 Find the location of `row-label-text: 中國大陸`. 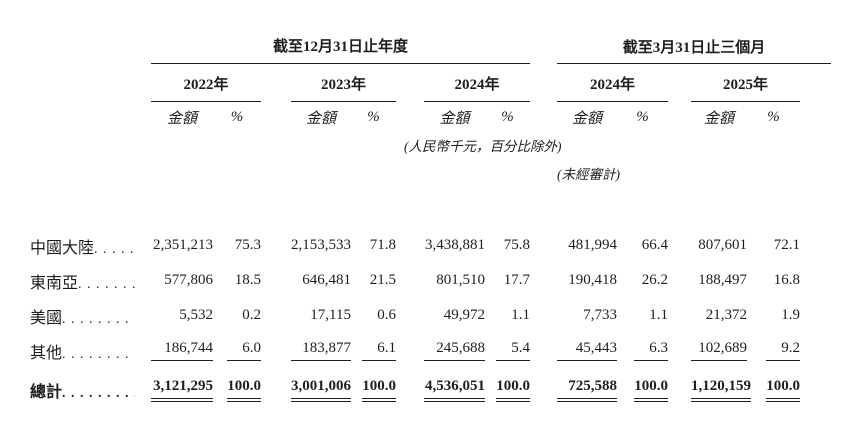

row-label-text: 中國大陸 is located at coordinates (62, 248).